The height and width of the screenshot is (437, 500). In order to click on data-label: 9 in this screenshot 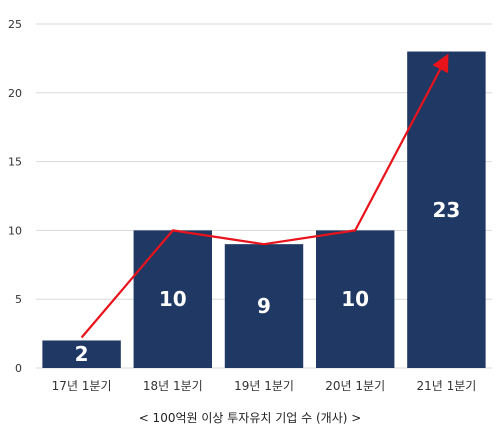, I will do `click(264, 306)`.